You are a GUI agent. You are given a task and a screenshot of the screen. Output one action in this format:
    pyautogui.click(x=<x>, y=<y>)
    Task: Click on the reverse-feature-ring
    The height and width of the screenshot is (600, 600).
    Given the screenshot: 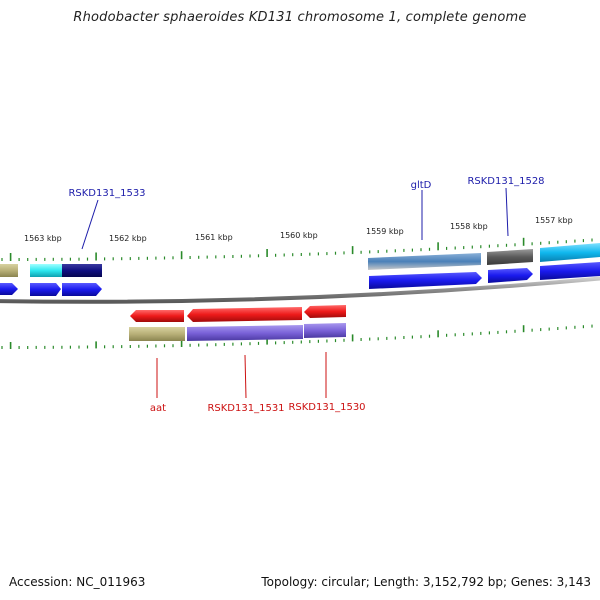 What is the action you would take?
    pyautogui.click(x=237, y=332)
    